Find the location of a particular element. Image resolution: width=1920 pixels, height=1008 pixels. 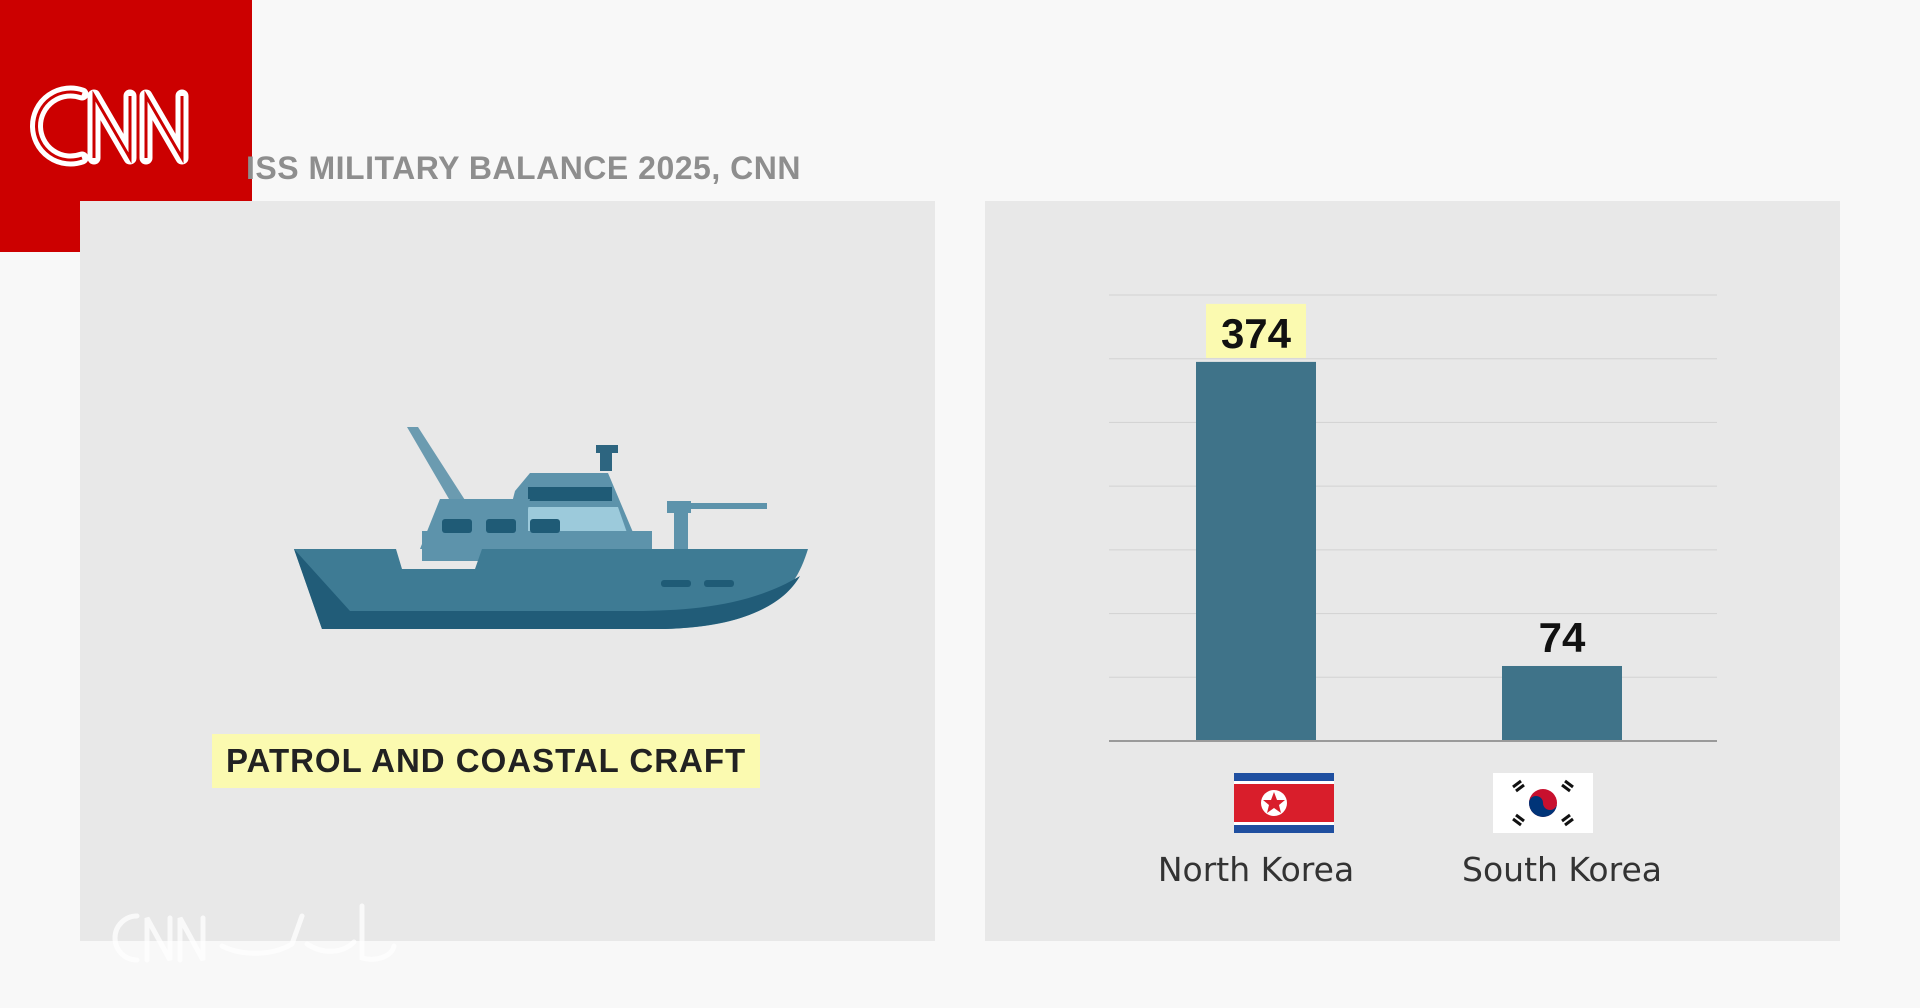

bar-south-korea is located at coordinates (1562, 703).